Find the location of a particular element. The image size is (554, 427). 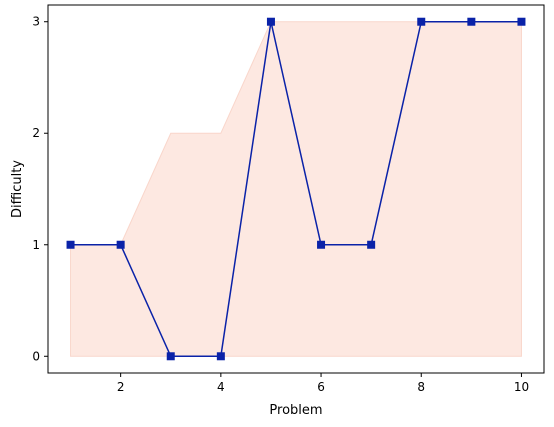

x-tick-label: 10 is located at coordinates (521, 387).